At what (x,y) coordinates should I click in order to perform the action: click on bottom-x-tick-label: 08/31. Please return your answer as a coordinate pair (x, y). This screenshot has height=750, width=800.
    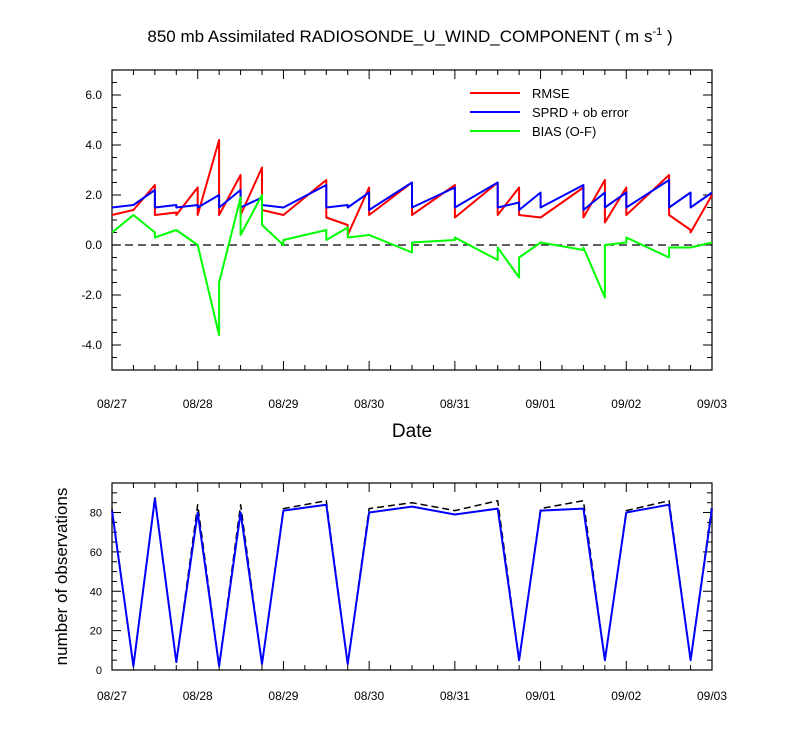
    Looking at the image, I should click on (455, 696).